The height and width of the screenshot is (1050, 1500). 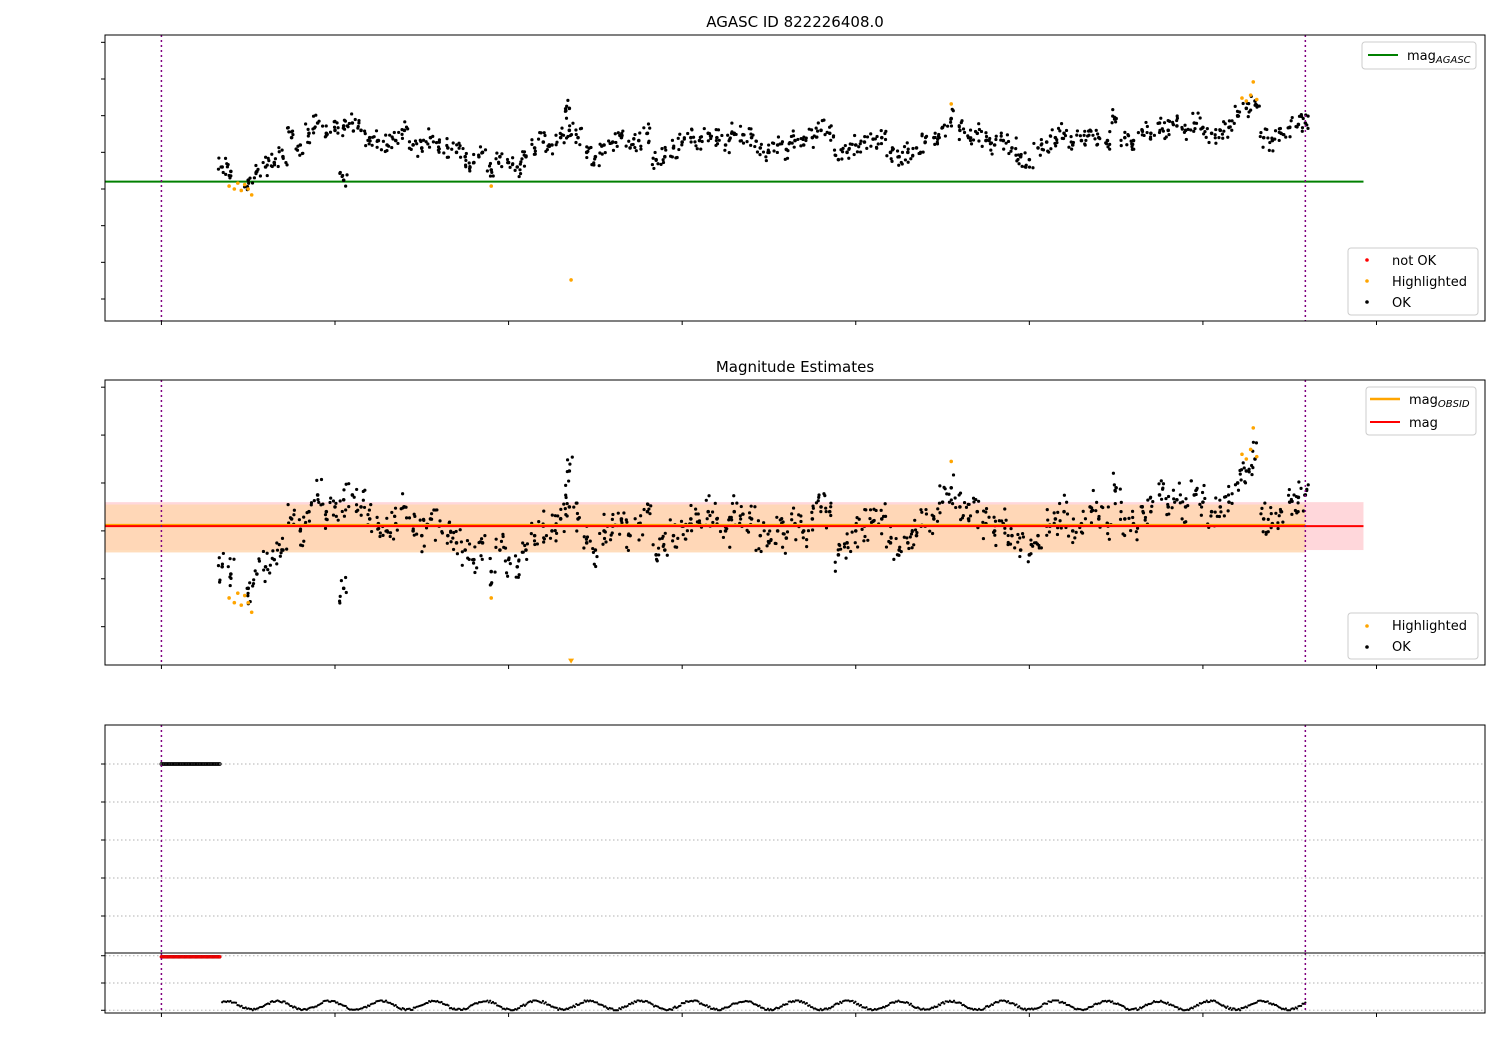 What do you see at coordinates (1367, 281) in the screenshot?
I see `legend-marker-highlighted` at bounding box center [1367, 281].